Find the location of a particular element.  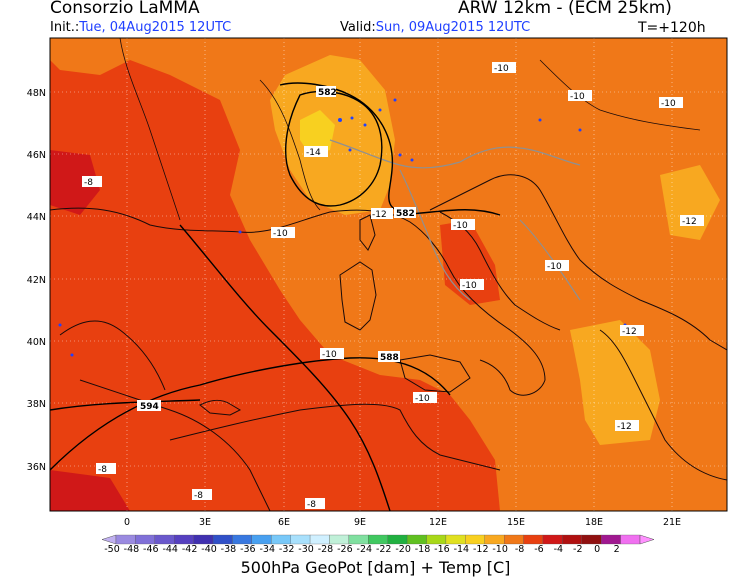

borders is located at coordinates (455, 220).